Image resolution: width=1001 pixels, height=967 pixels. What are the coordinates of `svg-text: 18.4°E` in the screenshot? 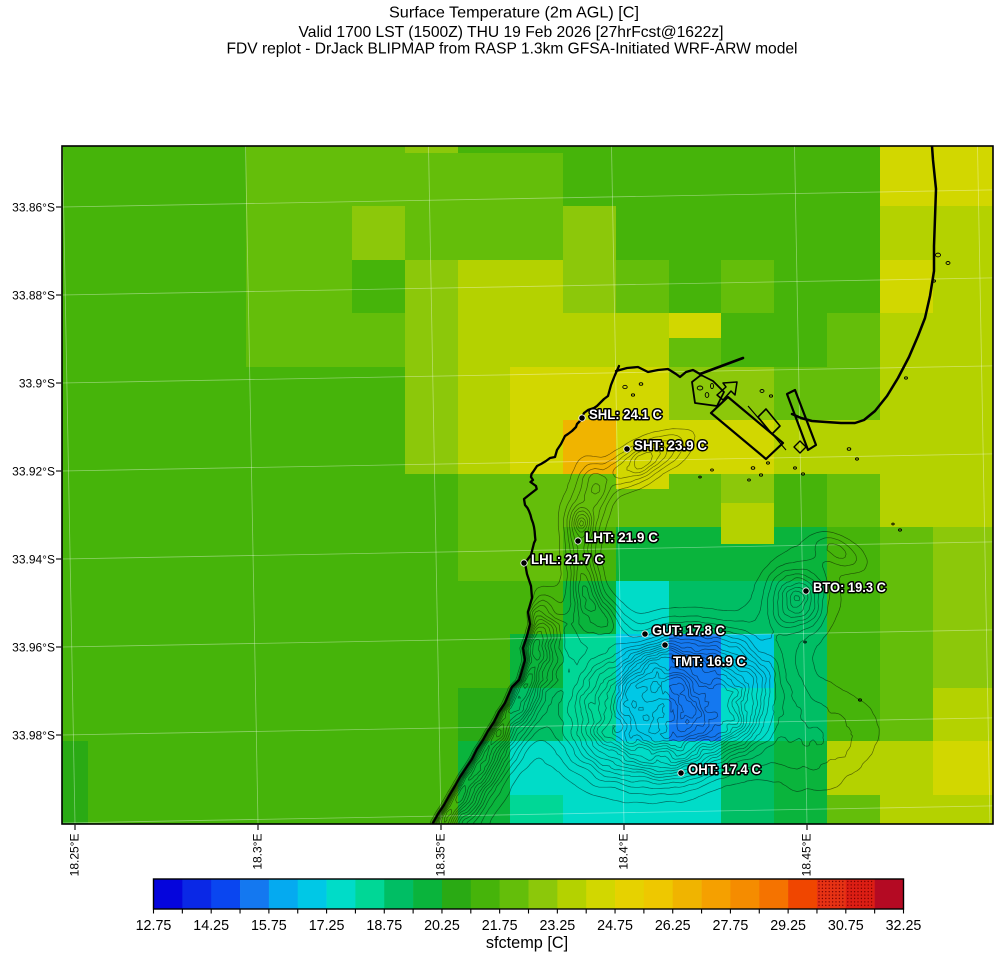 It's located at (624, 852).